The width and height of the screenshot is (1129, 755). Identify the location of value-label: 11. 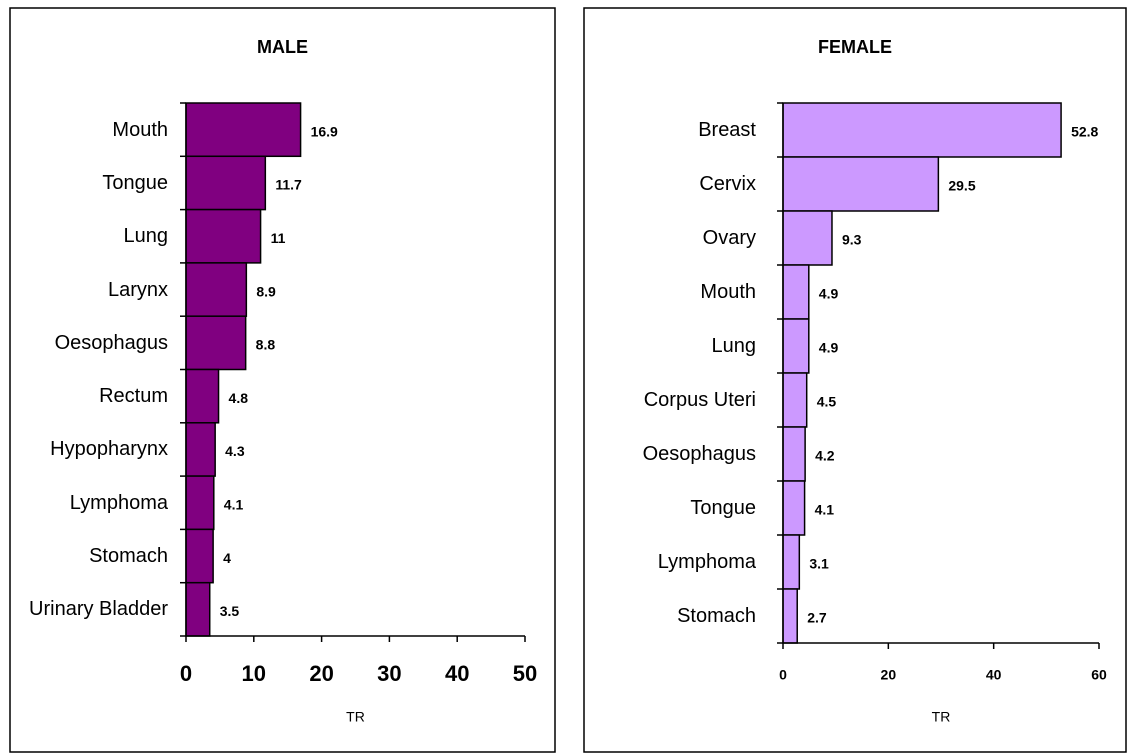
(278, 238).